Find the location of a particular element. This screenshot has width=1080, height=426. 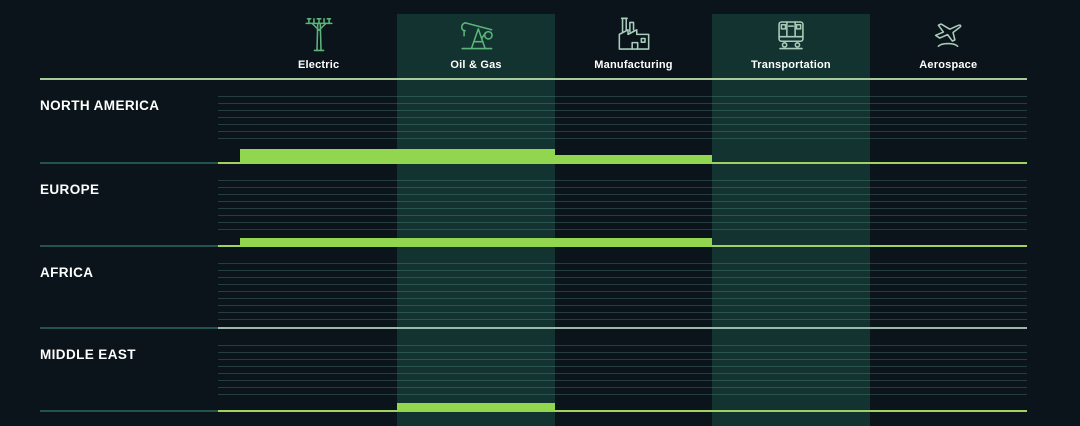

column-header-aerospace: Aerospace is located at coordinates (948, 41).